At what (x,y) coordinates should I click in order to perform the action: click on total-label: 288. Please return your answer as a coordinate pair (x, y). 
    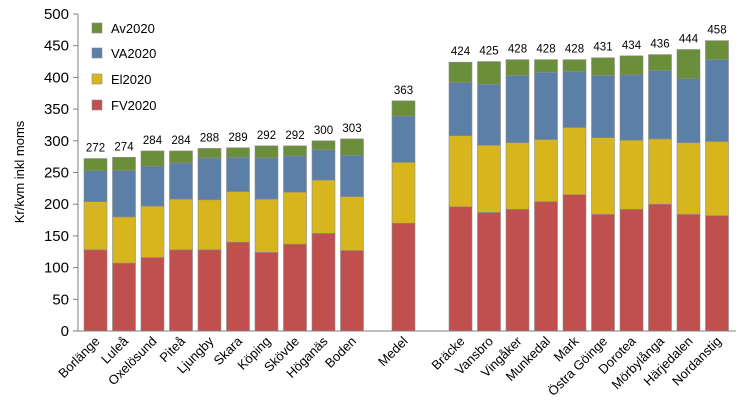
    Looking at the image, I should click on (209, 138).